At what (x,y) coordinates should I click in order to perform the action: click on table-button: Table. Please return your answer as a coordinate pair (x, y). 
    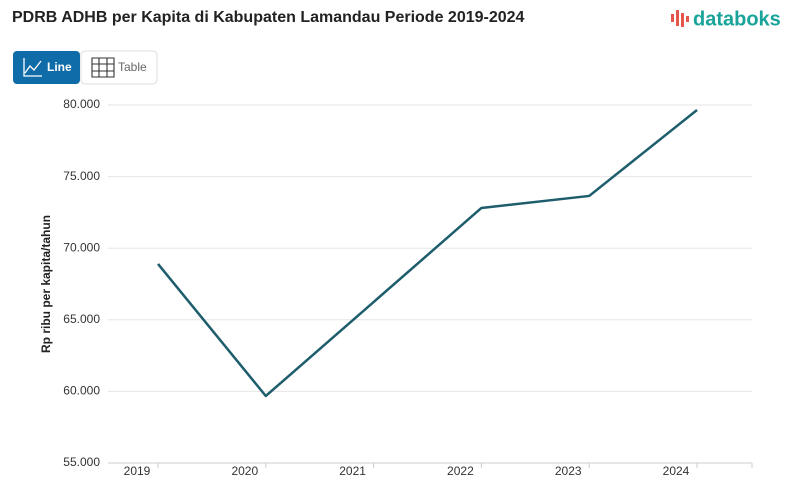
    Looking at the image, I should click on (119, 67).